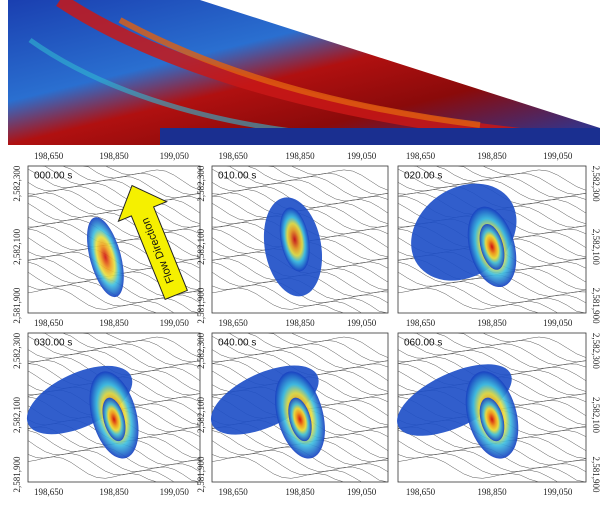 The width and height of the screenshot is (616, 517). I want to click on time-label: 060.00 s, so click(423, 343).